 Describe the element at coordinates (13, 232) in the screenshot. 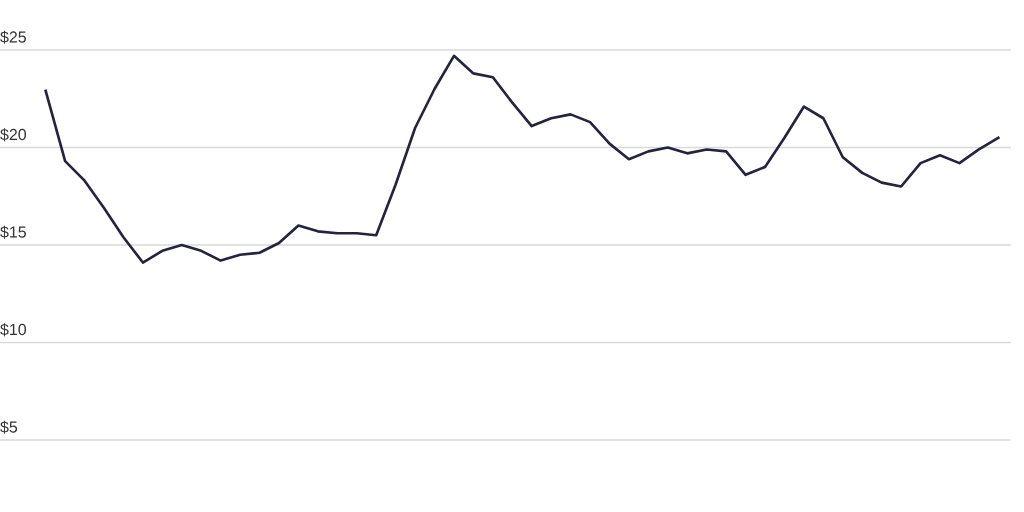

I see `y-tick-label: $15` at that location.